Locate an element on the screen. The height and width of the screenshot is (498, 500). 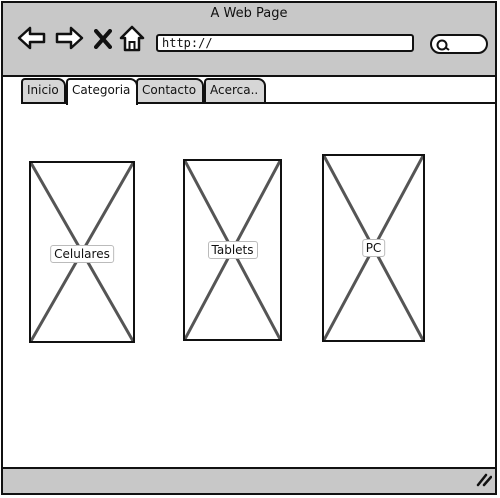
tab-label: Contacto is located at coordinates (169, 90).